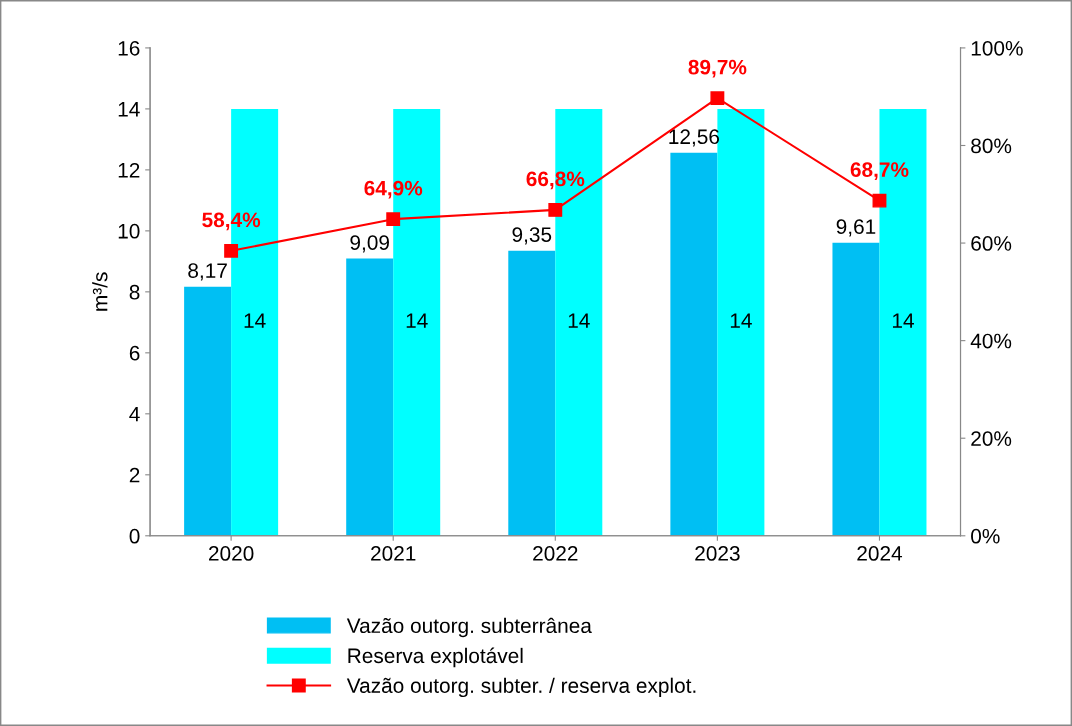 The width and height of the screenshot is (1072, 726). Describe the element at coordinates (991, 243) in the screenshot. I see `y2-tick-label: 60%` at that location.